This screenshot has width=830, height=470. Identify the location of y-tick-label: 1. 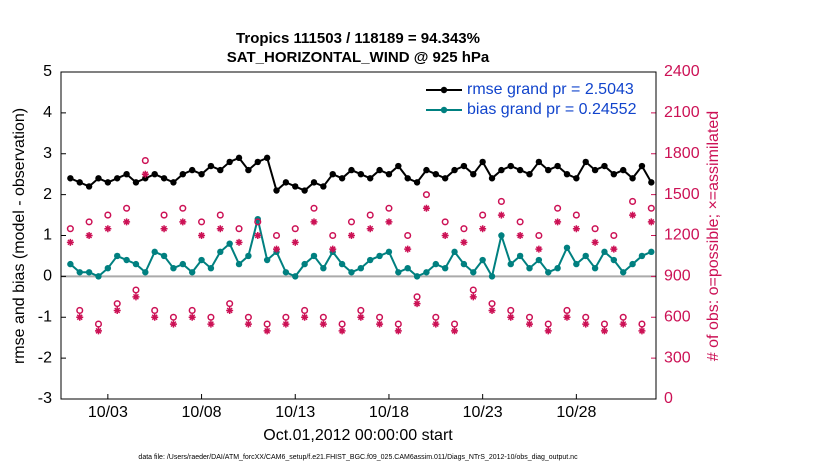
(47, 235).